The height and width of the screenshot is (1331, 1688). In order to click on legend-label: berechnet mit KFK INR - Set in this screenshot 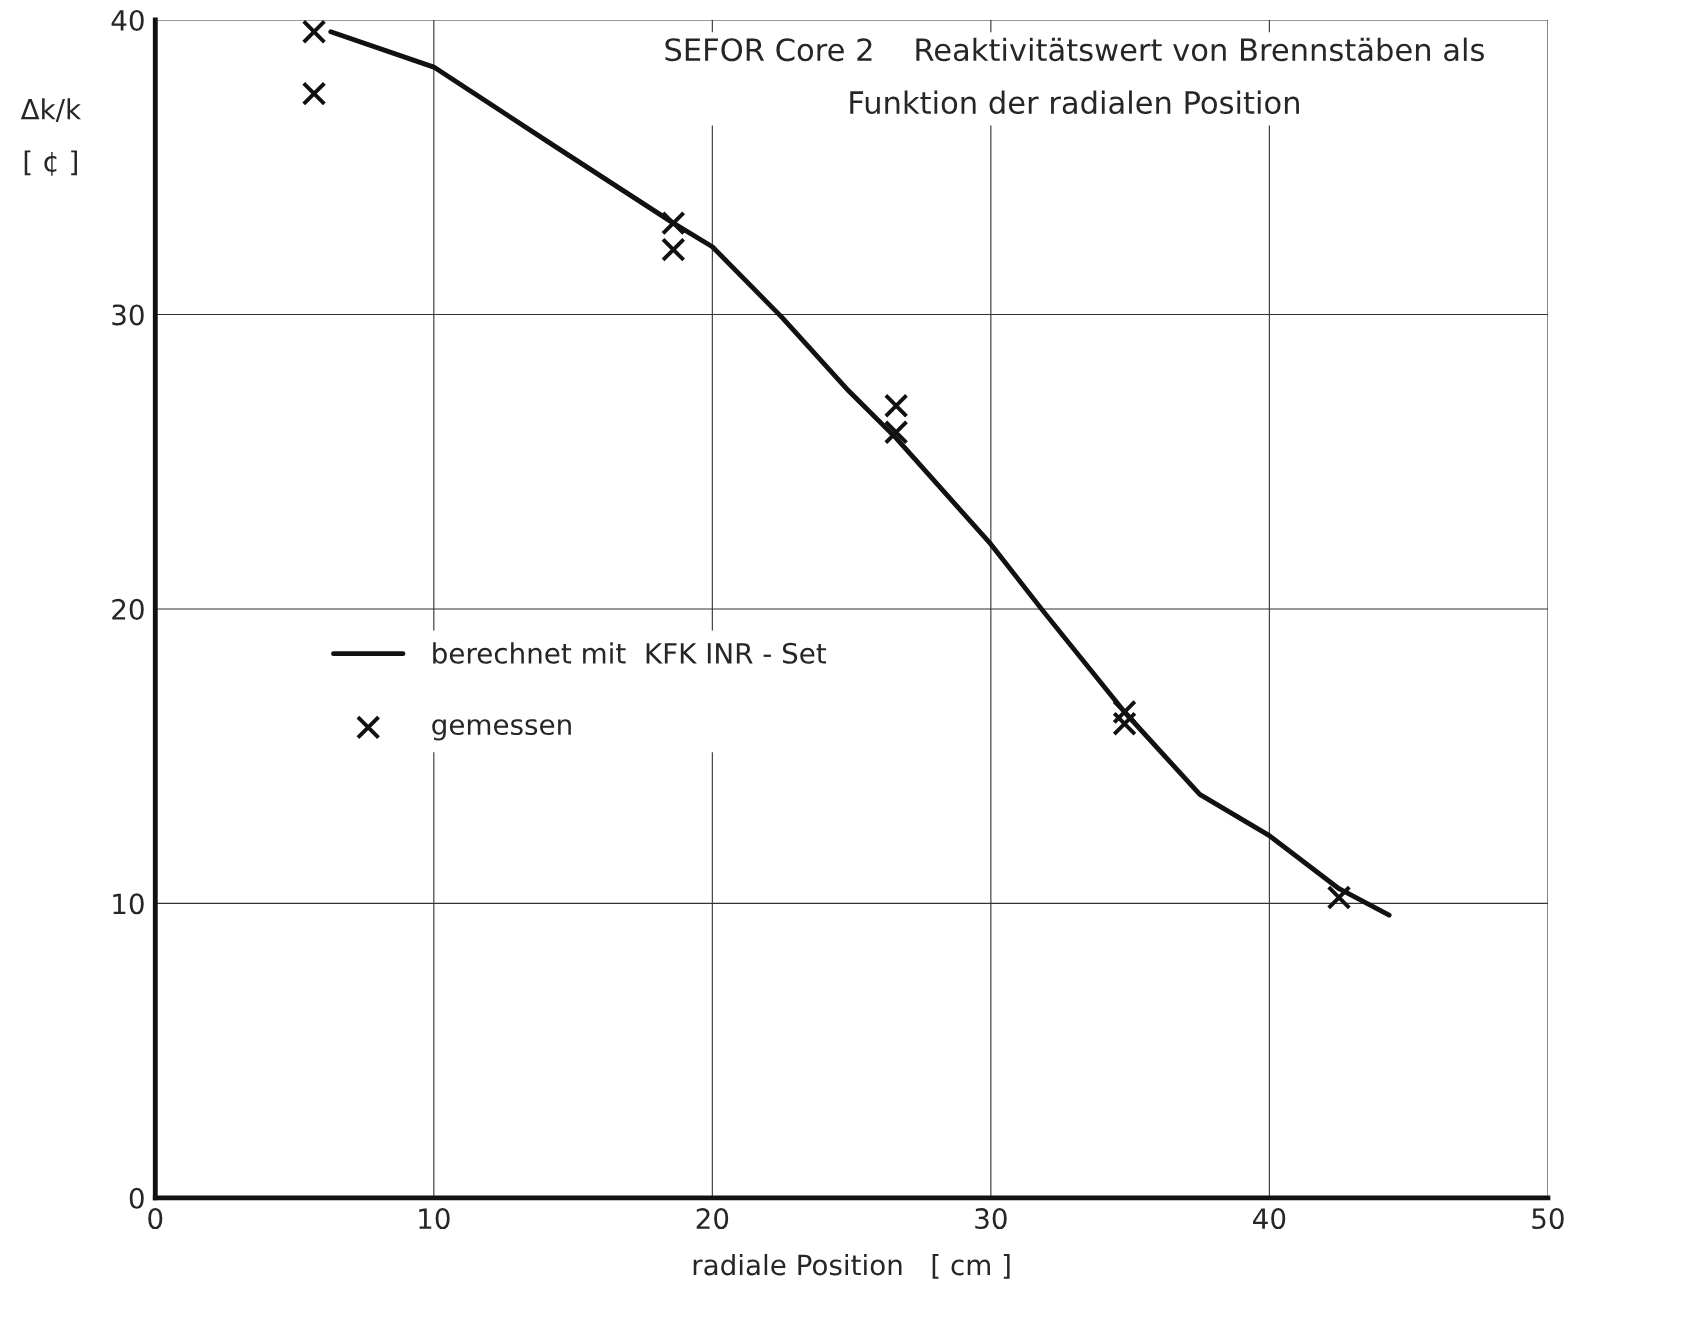, I will do `click(630, 653)`.